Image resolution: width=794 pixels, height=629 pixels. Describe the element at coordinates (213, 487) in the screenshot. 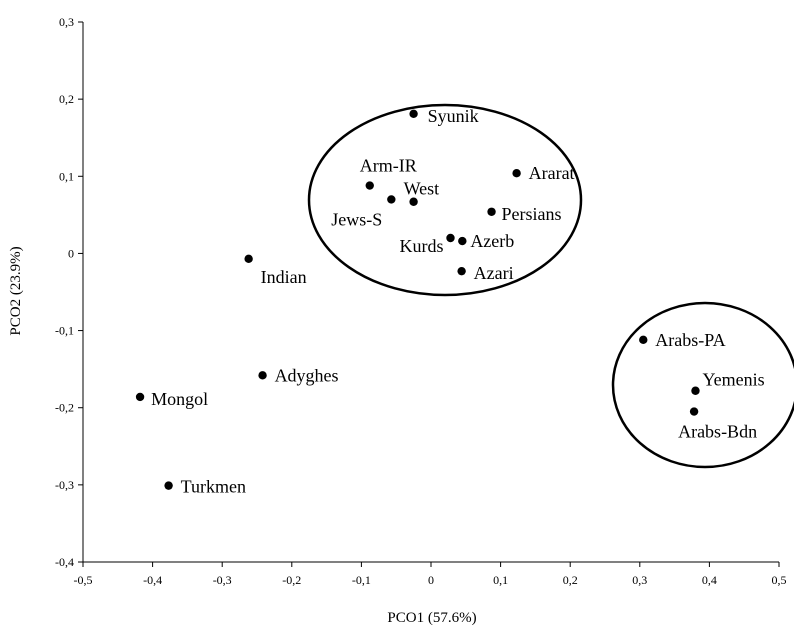

I see `point-label: Turkmen` at that location.